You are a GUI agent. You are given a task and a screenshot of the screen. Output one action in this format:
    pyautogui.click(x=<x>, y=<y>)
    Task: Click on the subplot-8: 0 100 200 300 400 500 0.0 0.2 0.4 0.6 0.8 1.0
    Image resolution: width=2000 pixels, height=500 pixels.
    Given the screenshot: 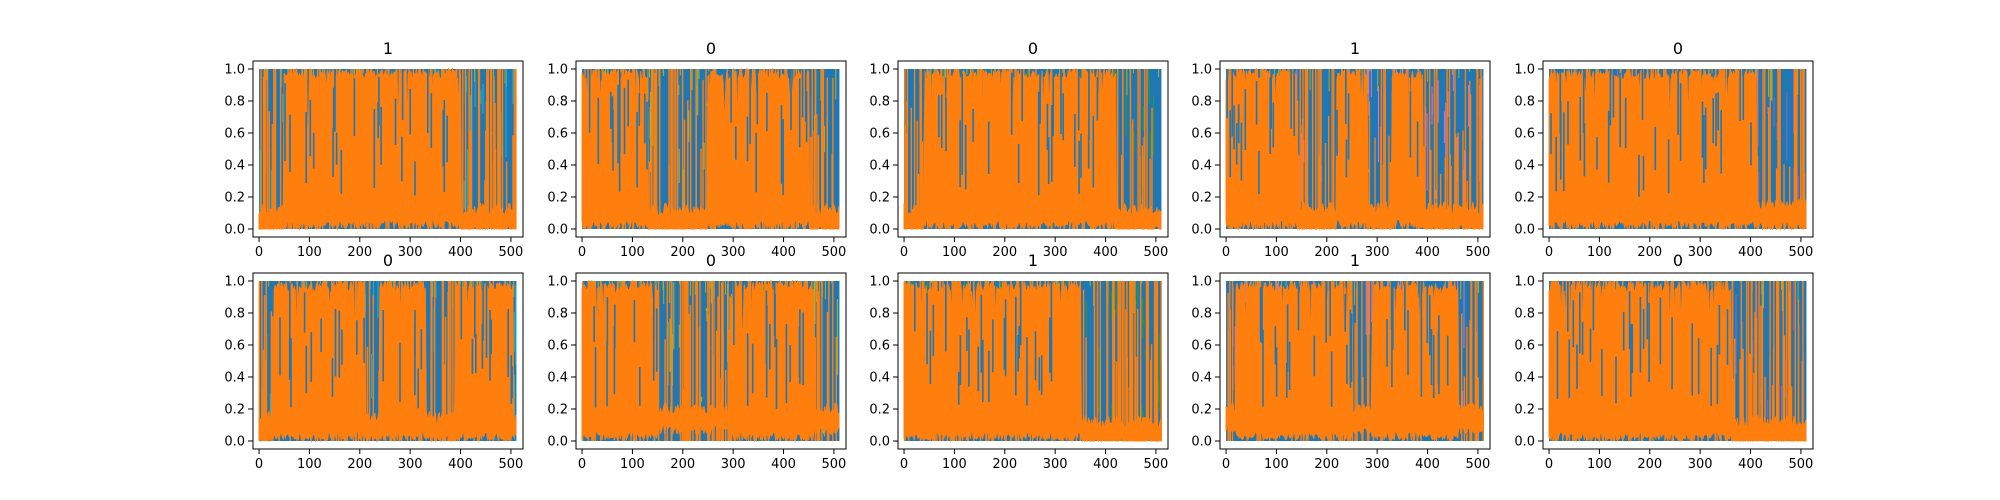 What is the action you would take?
    pyautogui.click(x=1019, y=372)
    